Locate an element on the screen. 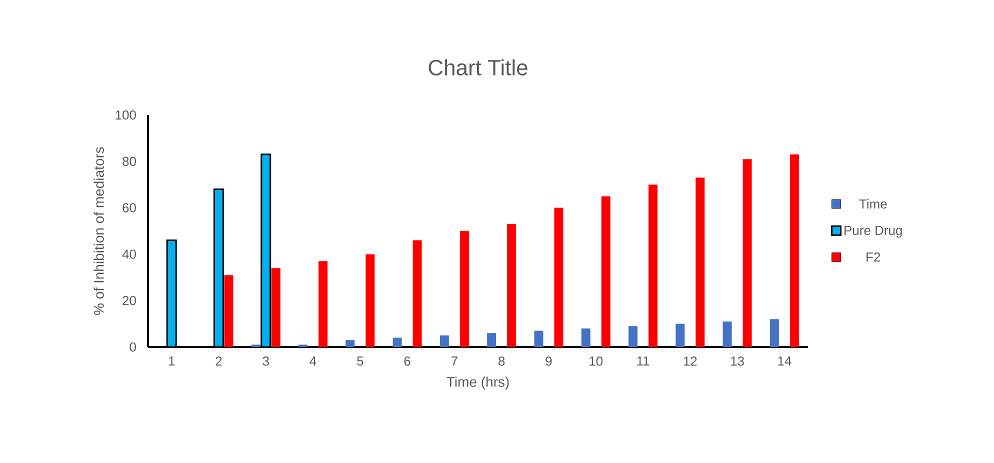 The width and height of the screenshot is (994, 463). x-tick-label: 12 is located at coordinates (690, 361).